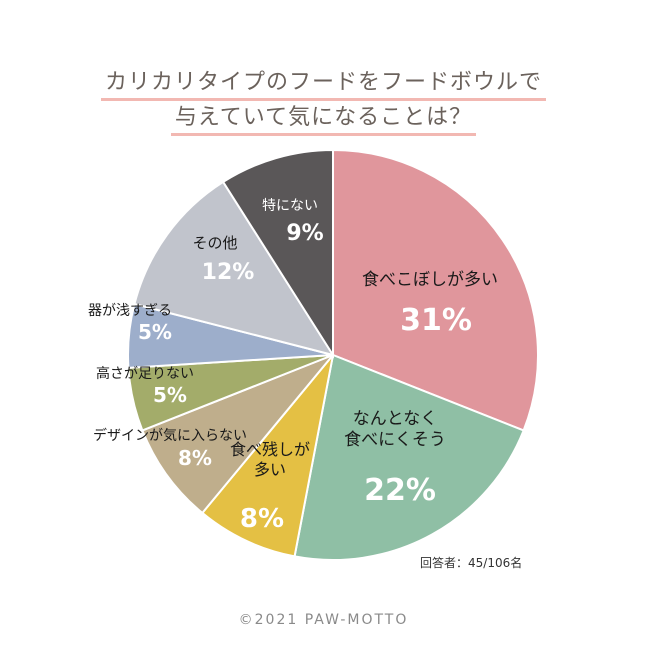  Describe the element at coordinates (130, 311) in the screenshot. I see `slice-label: 器が浅すぎる` at that location.